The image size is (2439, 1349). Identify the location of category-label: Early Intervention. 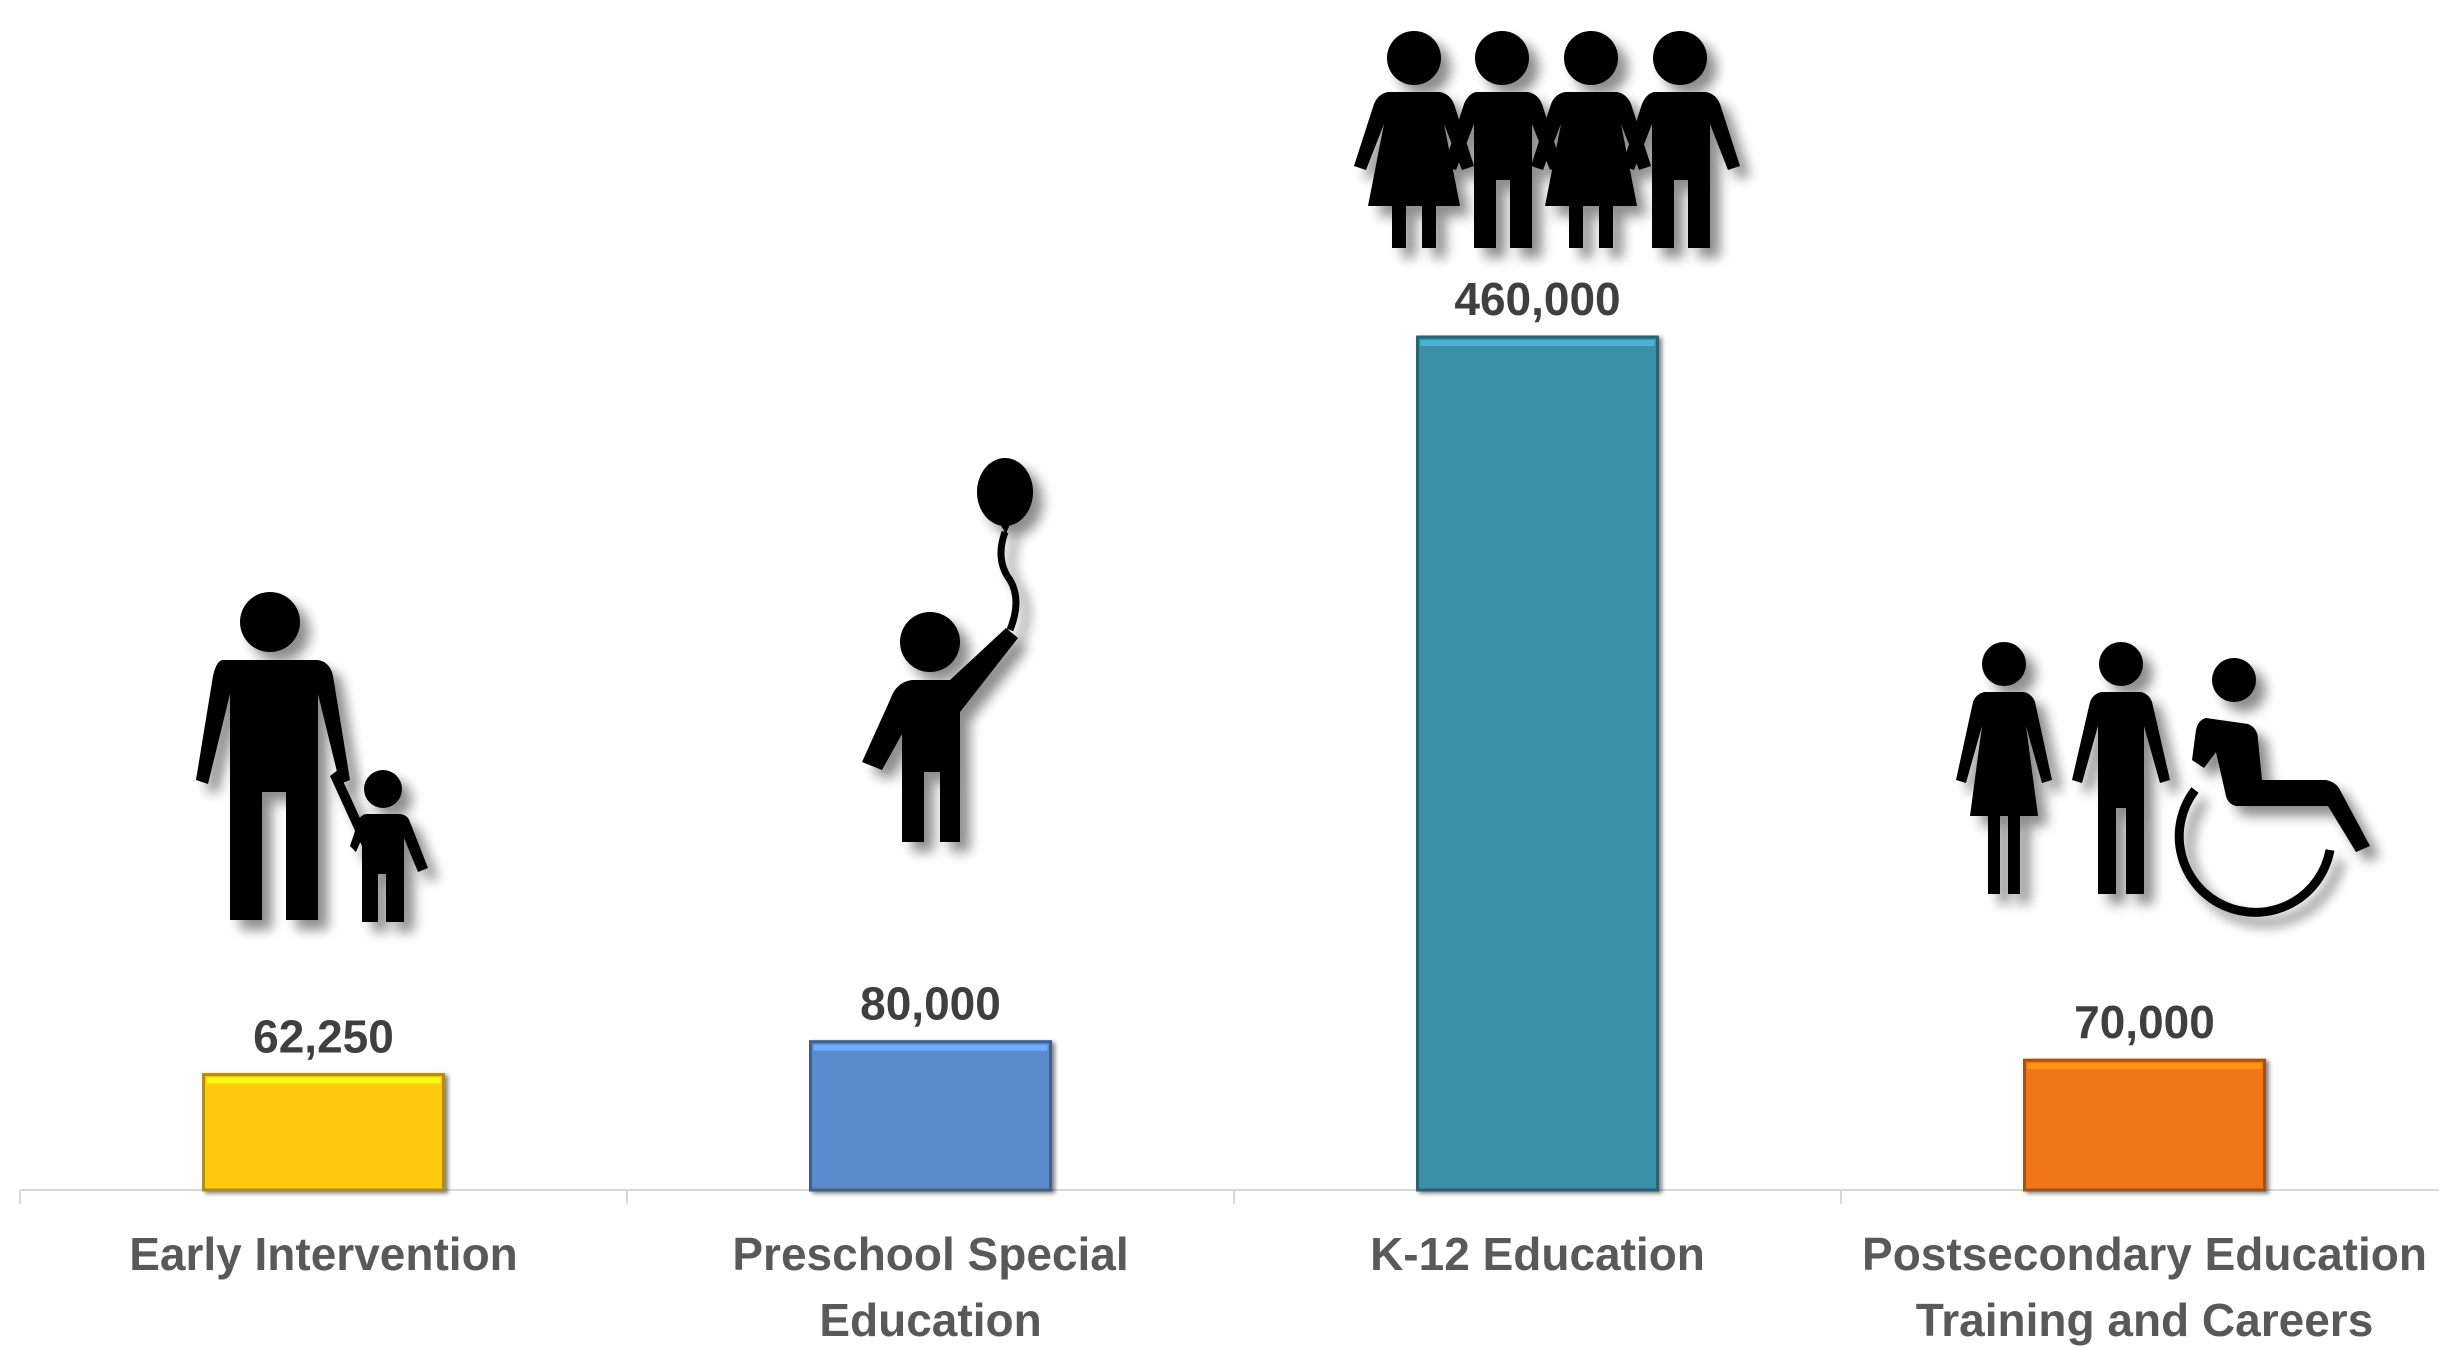
(323, 1254).